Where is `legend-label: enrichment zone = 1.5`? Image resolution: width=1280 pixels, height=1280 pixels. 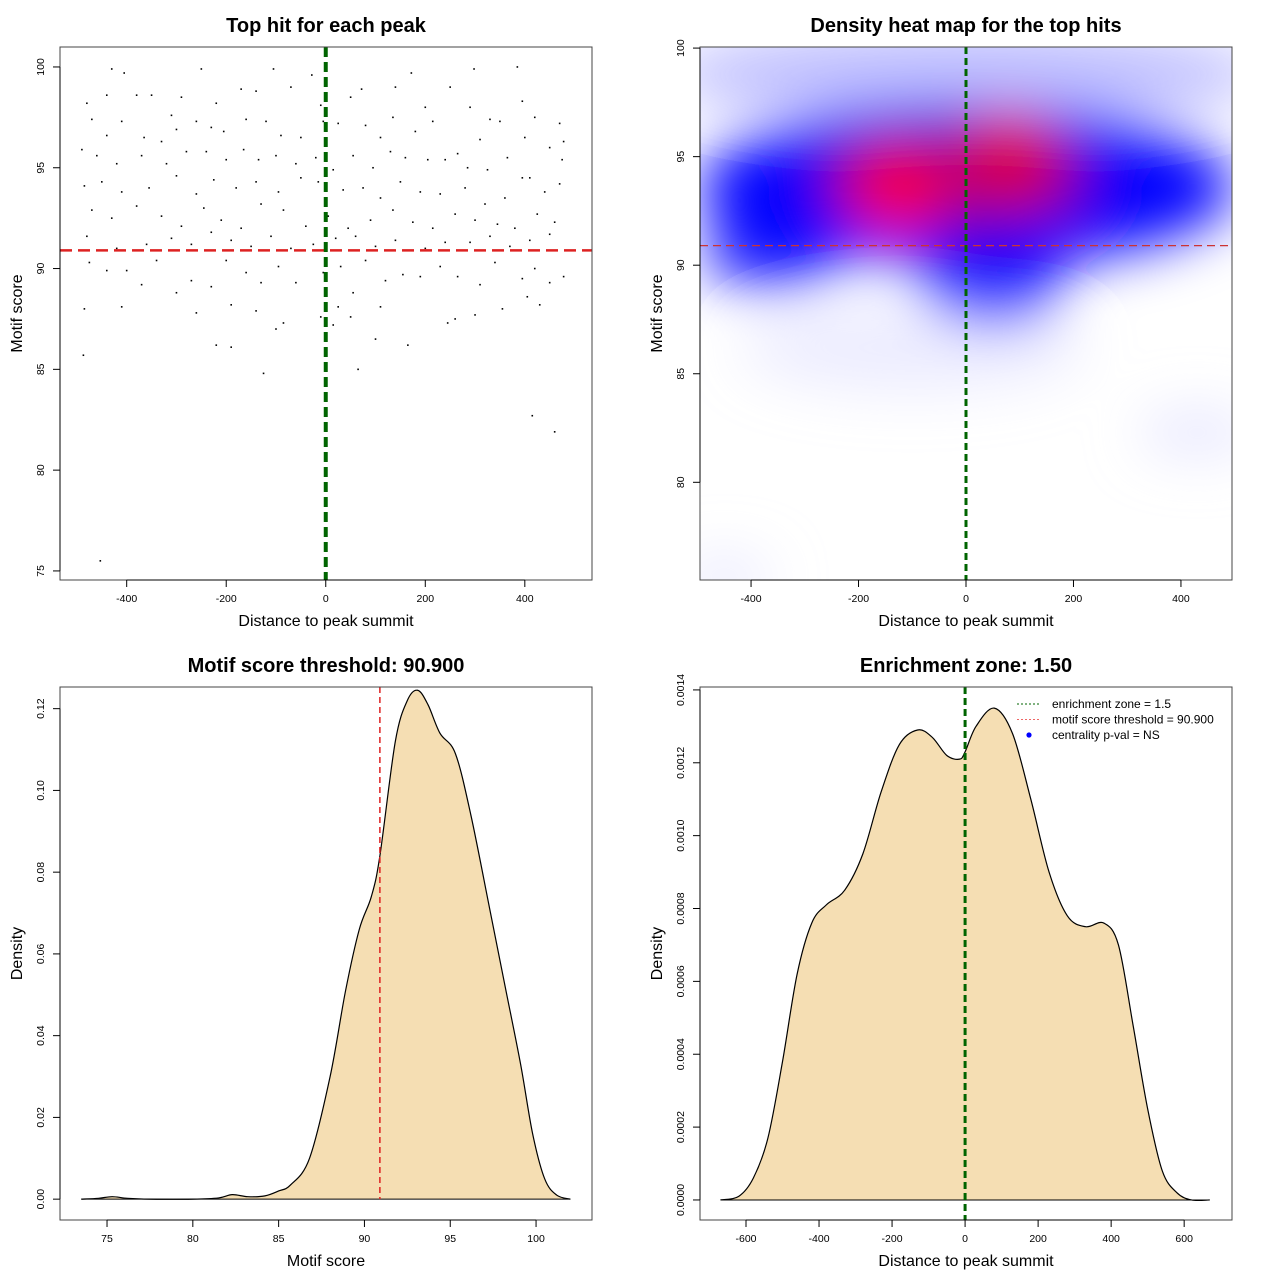
legend-label: enrichment zone = 1.5 is located at coordinates (1111, 704).